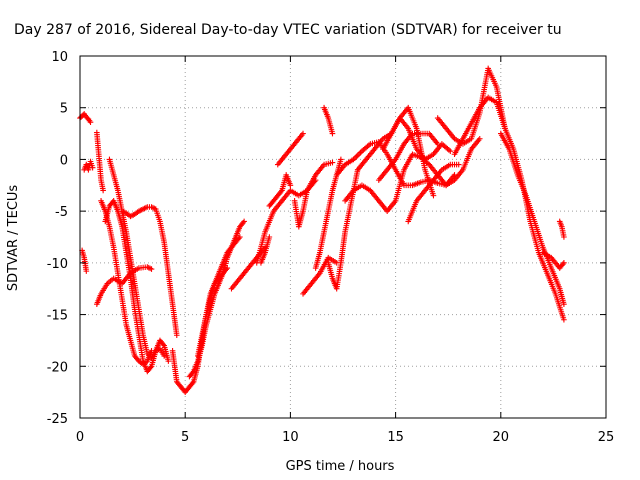 The height and width of the screenshot is (480, 640). I want to click on x-tick-label: 0, so click(80, 437).